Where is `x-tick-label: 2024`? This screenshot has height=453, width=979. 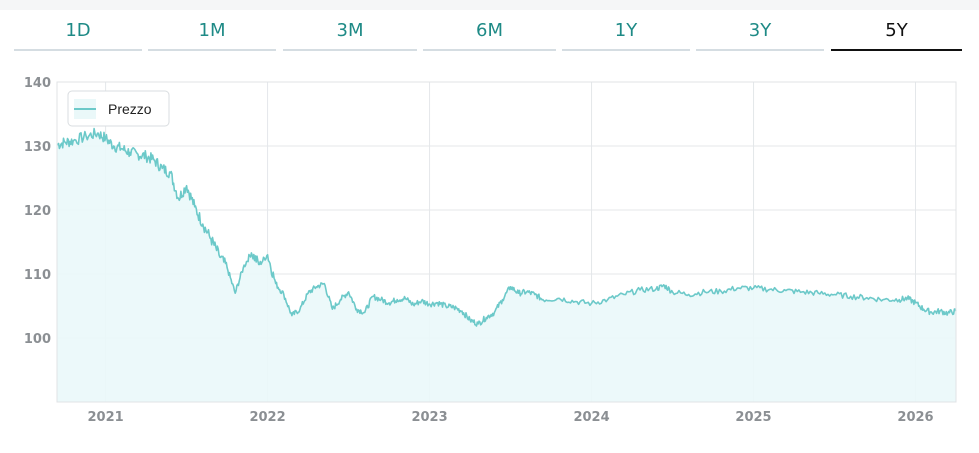 x-tick-label: 2024 is located at coordinates (591, 417).